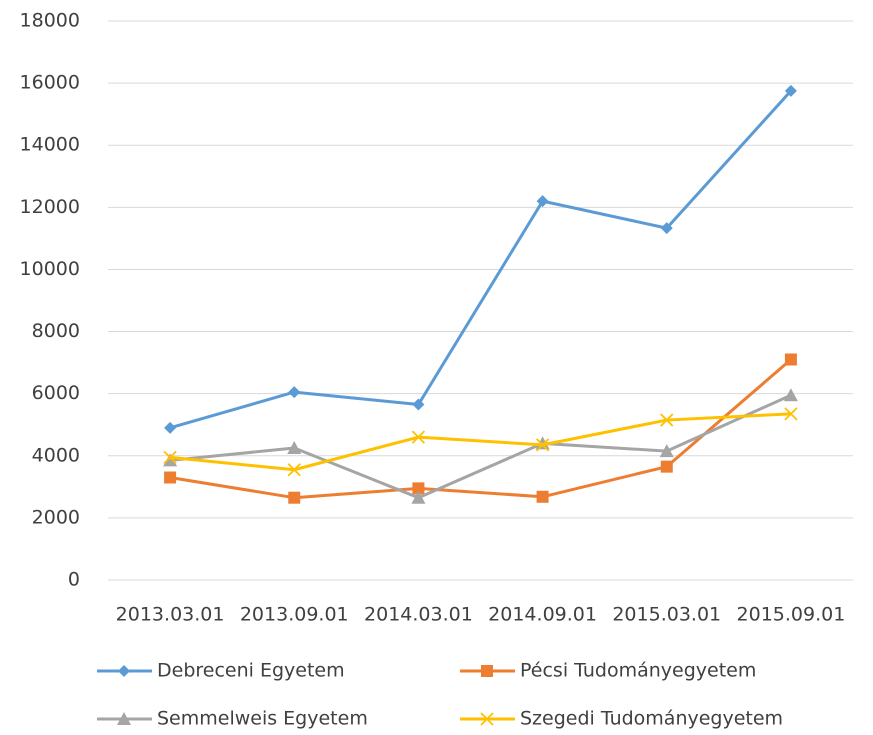 This screenshot has height=735, width=873. I want to click on y-tick-label: 12000, so click(50, 207).